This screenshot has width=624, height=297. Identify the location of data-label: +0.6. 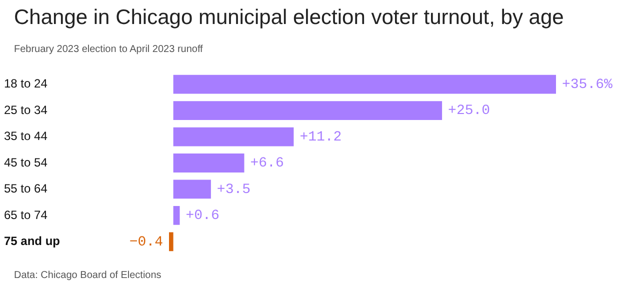
(203, 216).